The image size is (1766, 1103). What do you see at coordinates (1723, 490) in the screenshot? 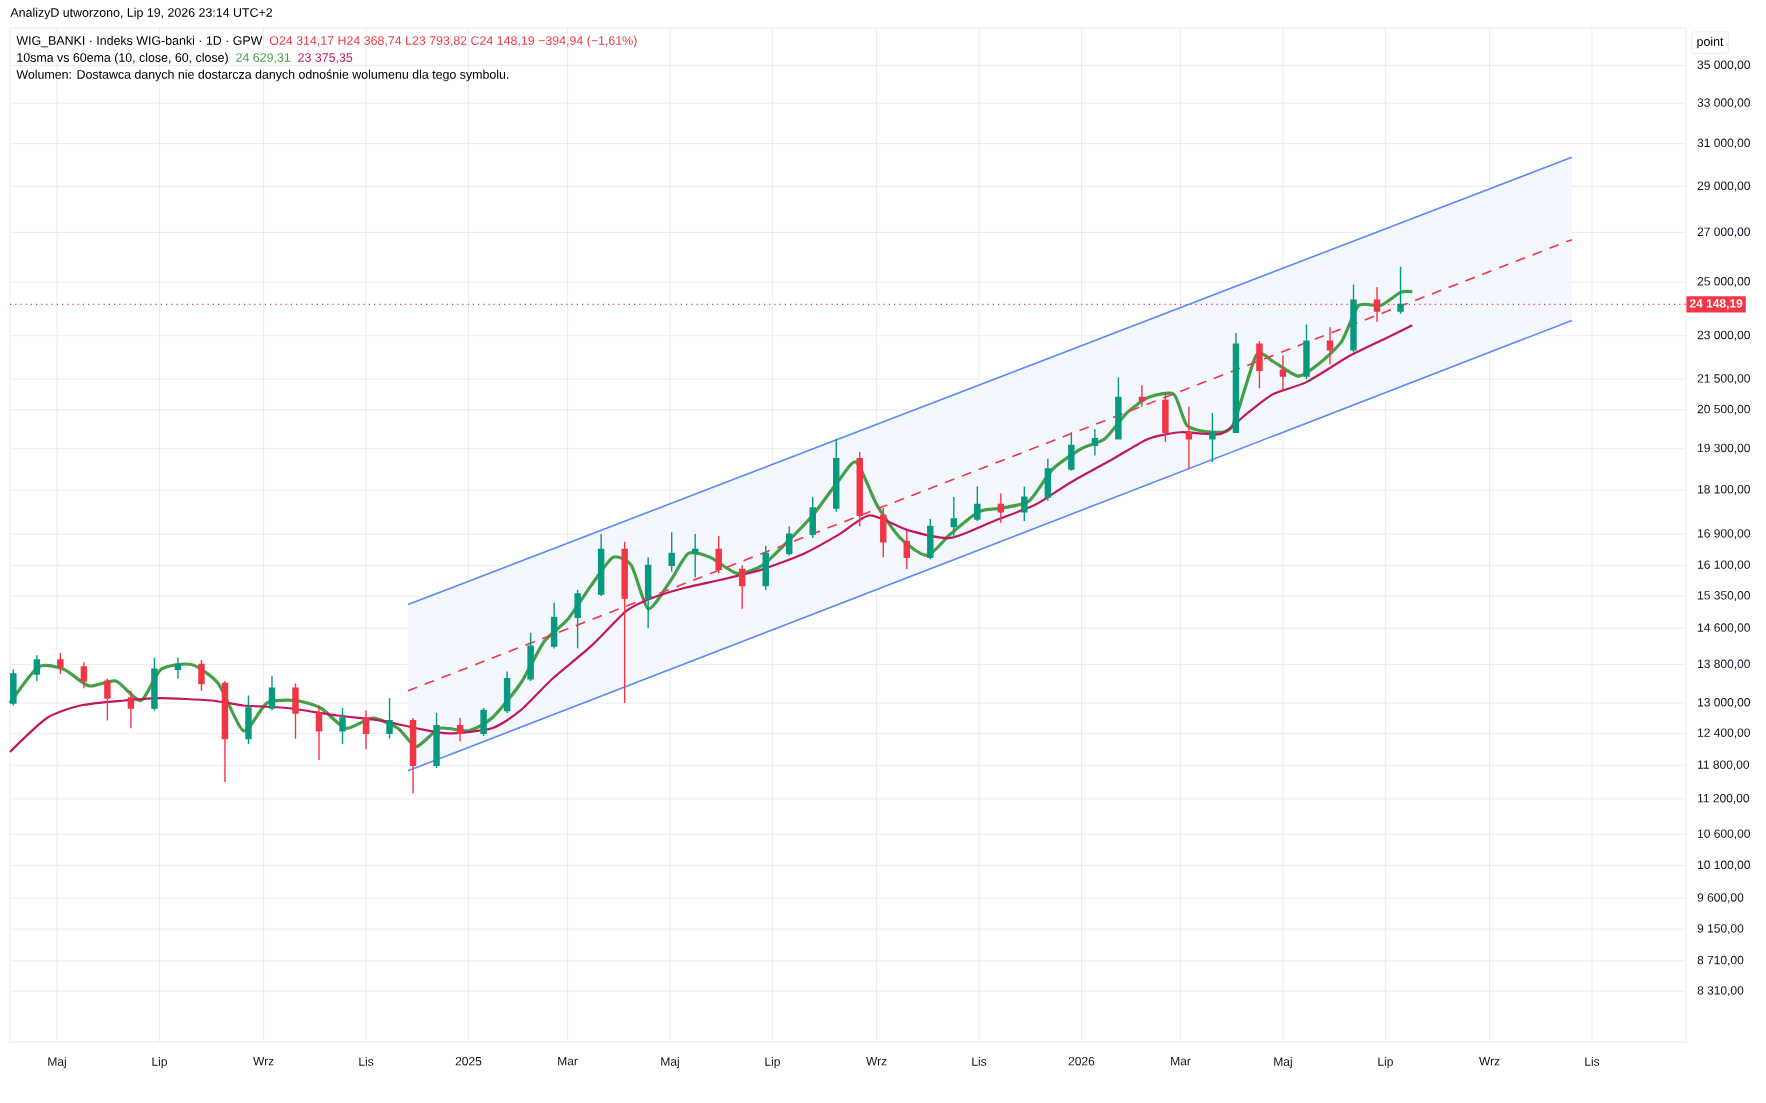
I see `y-tick-label: 18 100,00` at bounding box center [1723, 490].